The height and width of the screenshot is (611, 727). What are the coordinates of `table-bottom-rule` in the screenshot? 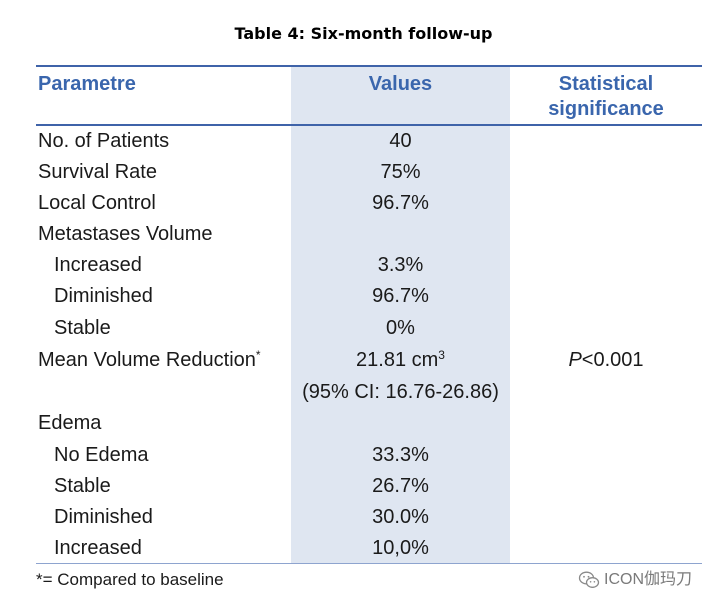 It's located at (369, 563).